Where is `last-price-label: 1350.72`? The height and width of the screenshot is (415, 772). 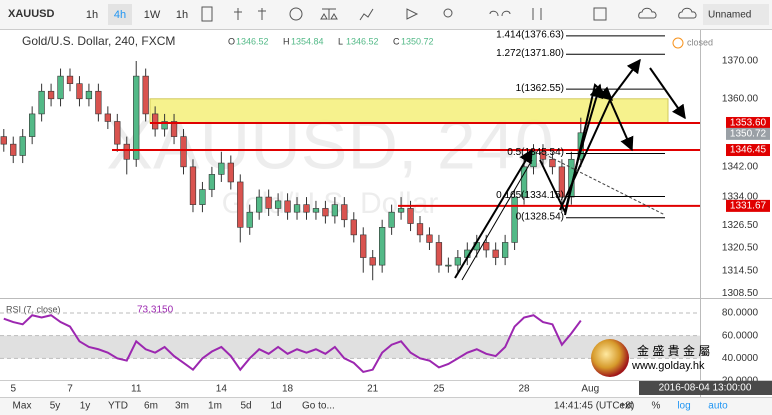 last-price-label: 1350.72 is located at coordinates (748, 134).